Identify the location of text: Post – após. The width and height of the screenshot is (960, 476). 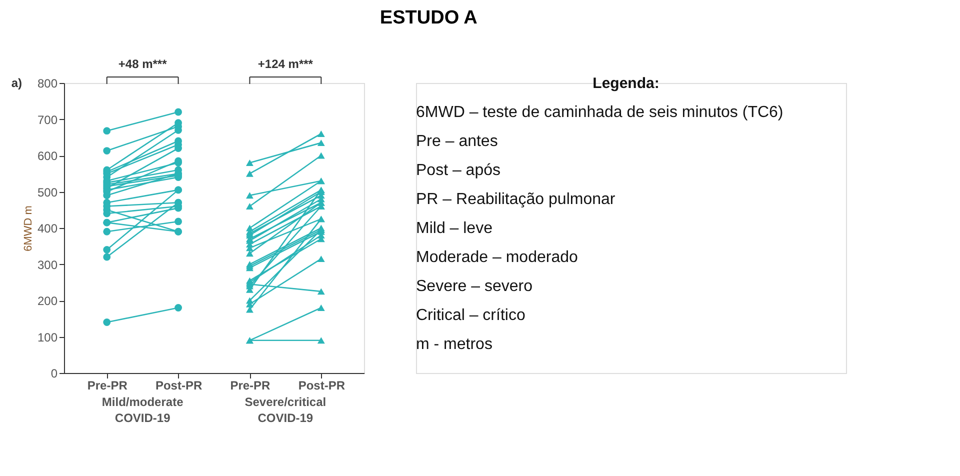
(458, 170).